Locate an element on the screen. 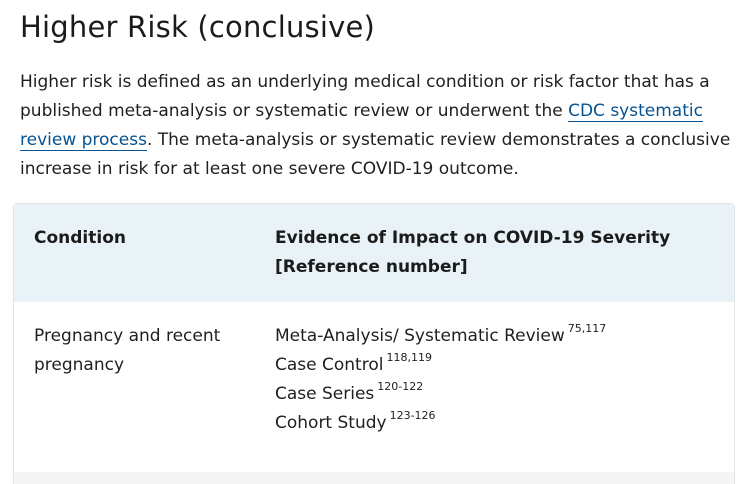 The height and width of the screenshot is (484, 745). evidence-item: Meta-Analysis/ Systematic Review 75,117 is located at coordinates (494, 336).